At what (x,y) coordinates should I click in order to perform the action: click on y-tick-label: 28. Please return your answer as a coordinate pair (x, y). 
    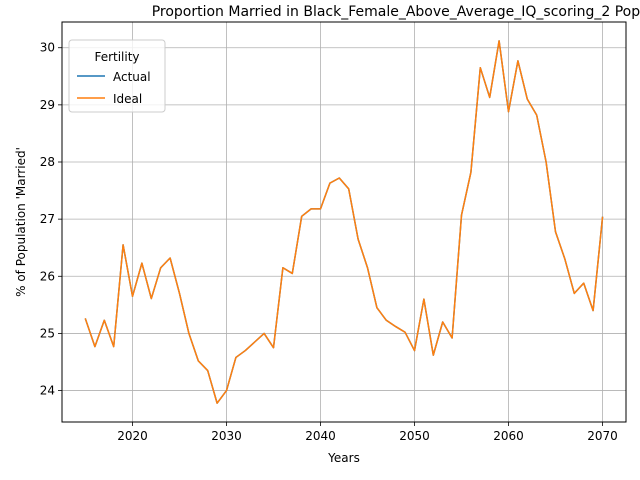
    Looking at the image, I should click on (47, 162).